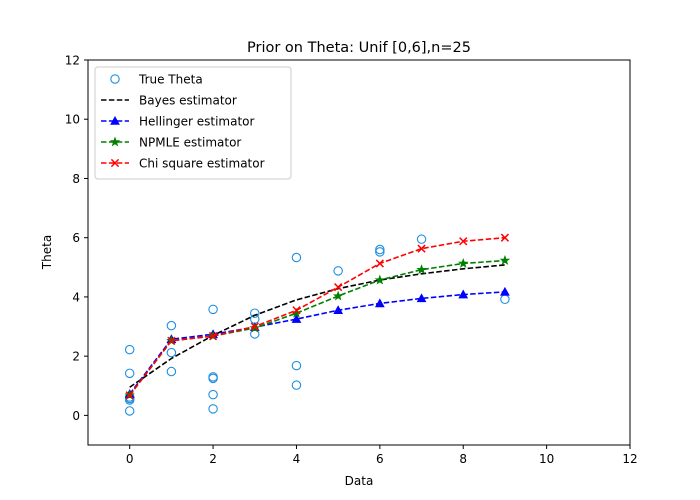 The height and width of the screenshot is (500, 700). What do you see at coordinates (115, 141) in the screenshot?
I see `legend-marker-npmle-estimator` at bounding box center [115, 141].